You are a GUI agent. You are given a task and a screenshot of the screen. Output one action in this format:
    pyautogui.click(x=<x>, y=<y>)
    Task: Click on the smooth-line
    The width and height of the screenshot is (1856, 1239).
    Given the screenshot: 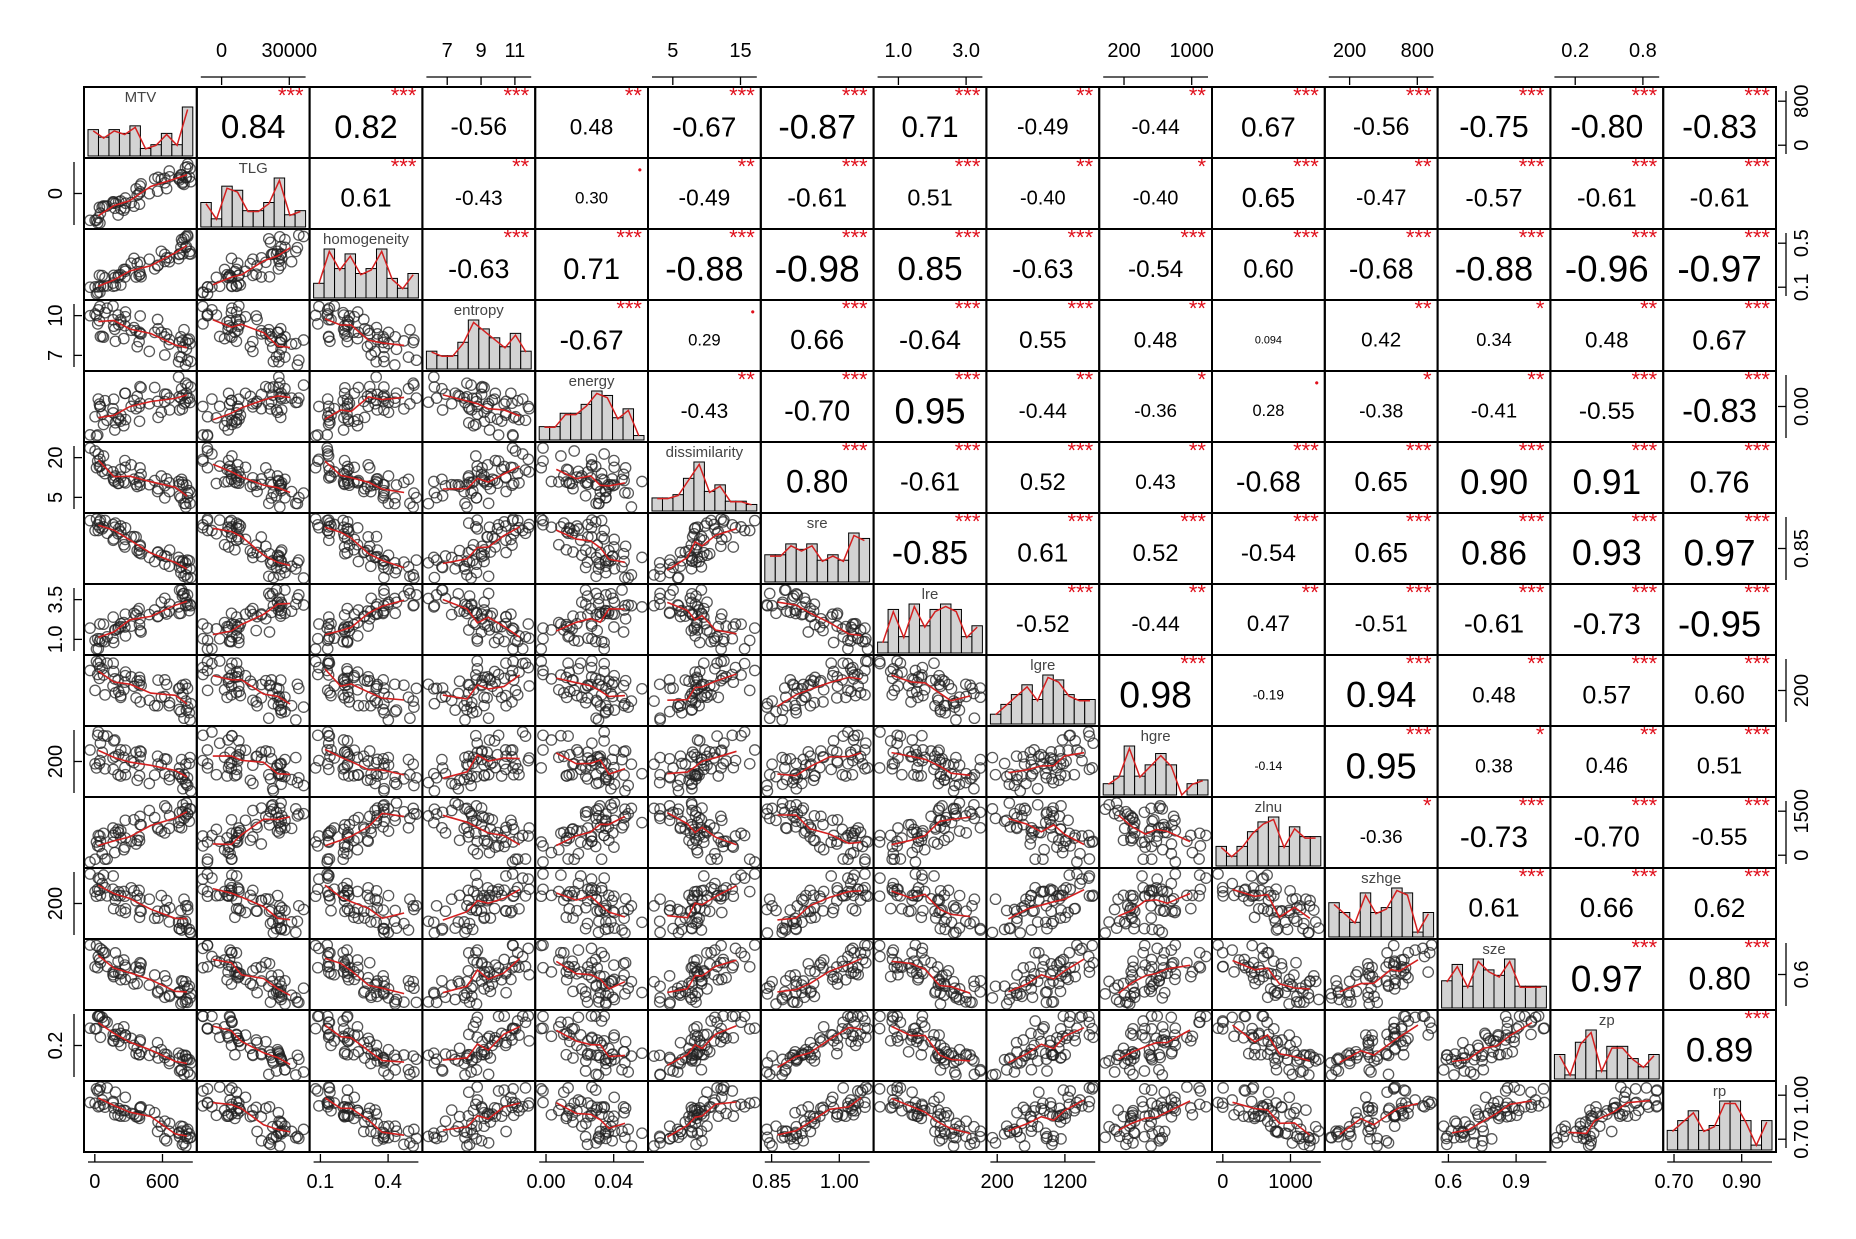 What is the action you would take?
    pyautogui.click(x=702, y=687)
    